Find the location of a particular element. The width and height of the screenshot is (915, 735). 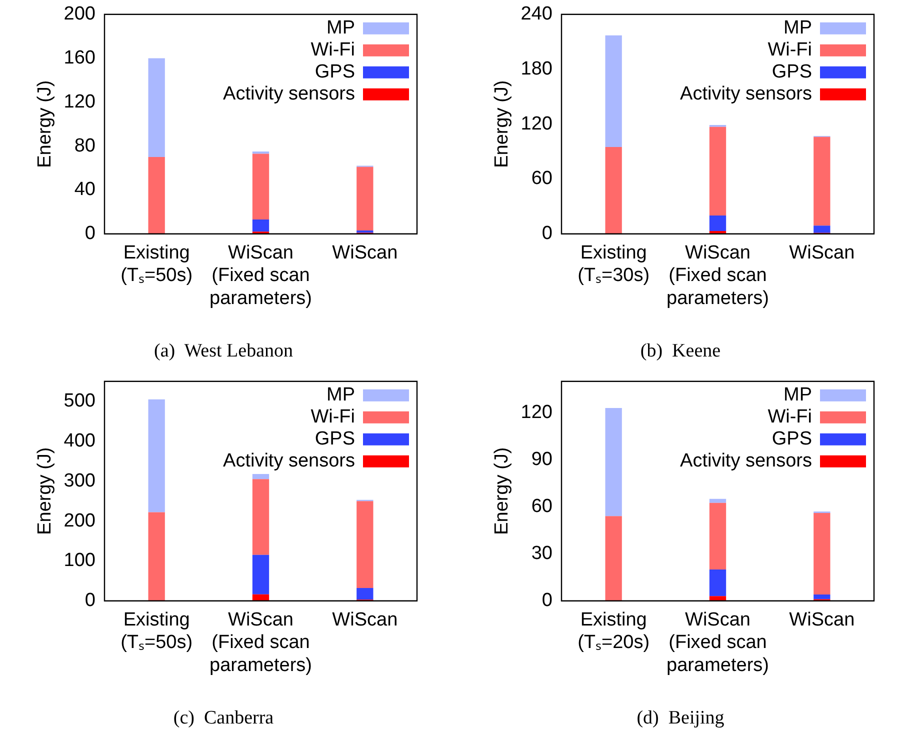

y-tick-label: 40 is located at coordinates (85, 189).